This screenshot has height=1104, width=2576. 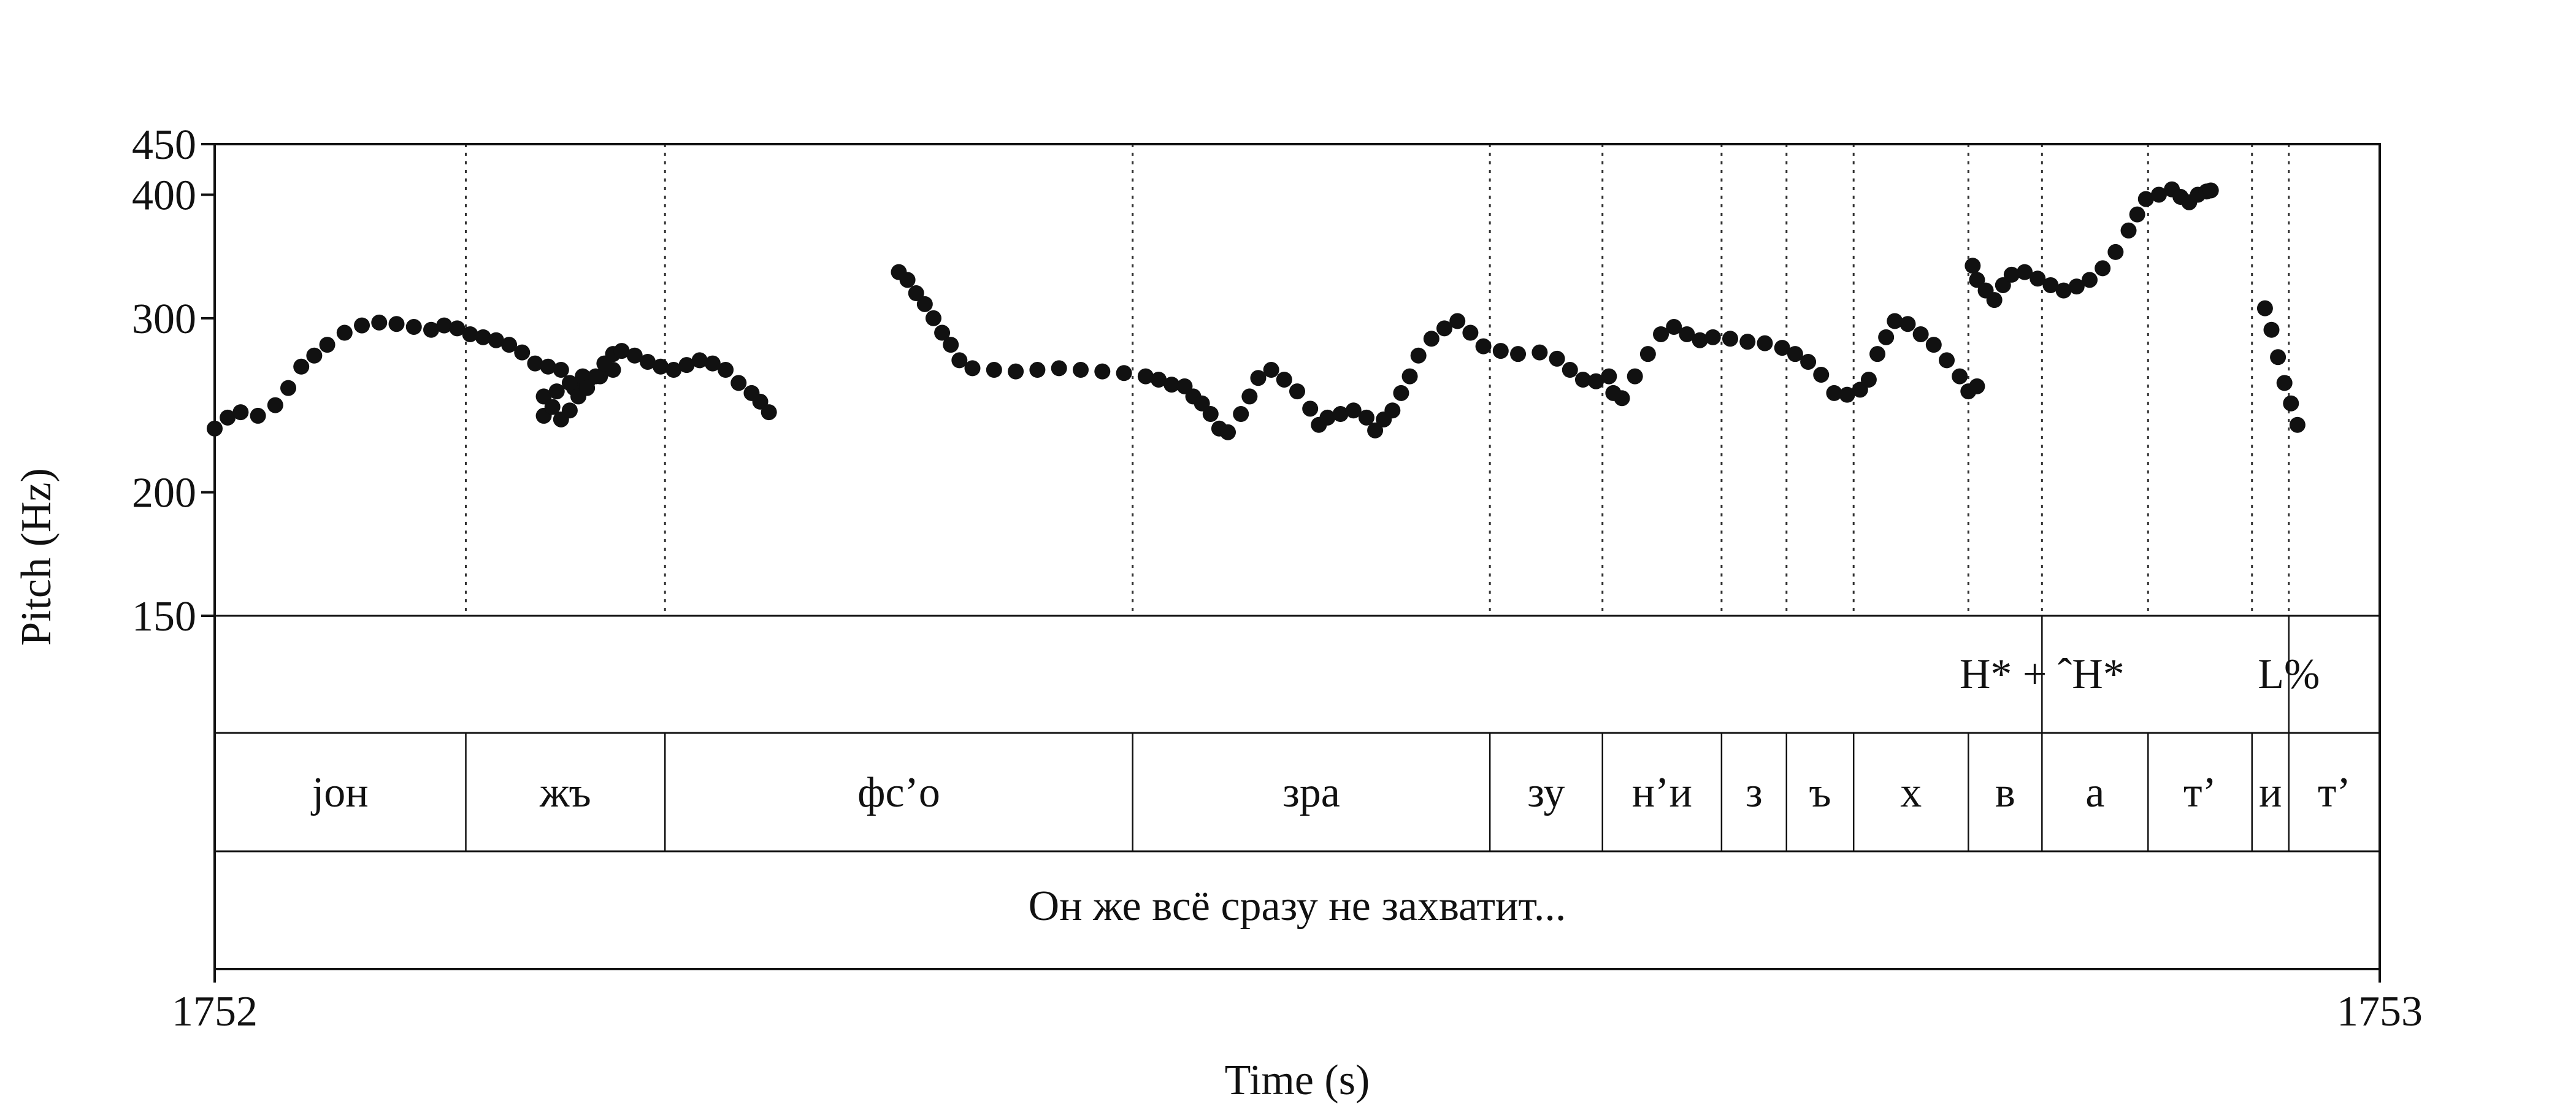 What do you see at coordinates (164, 145) in the screenshot?
I see `y-tick-label: 450` at bounding box center [164, 145].